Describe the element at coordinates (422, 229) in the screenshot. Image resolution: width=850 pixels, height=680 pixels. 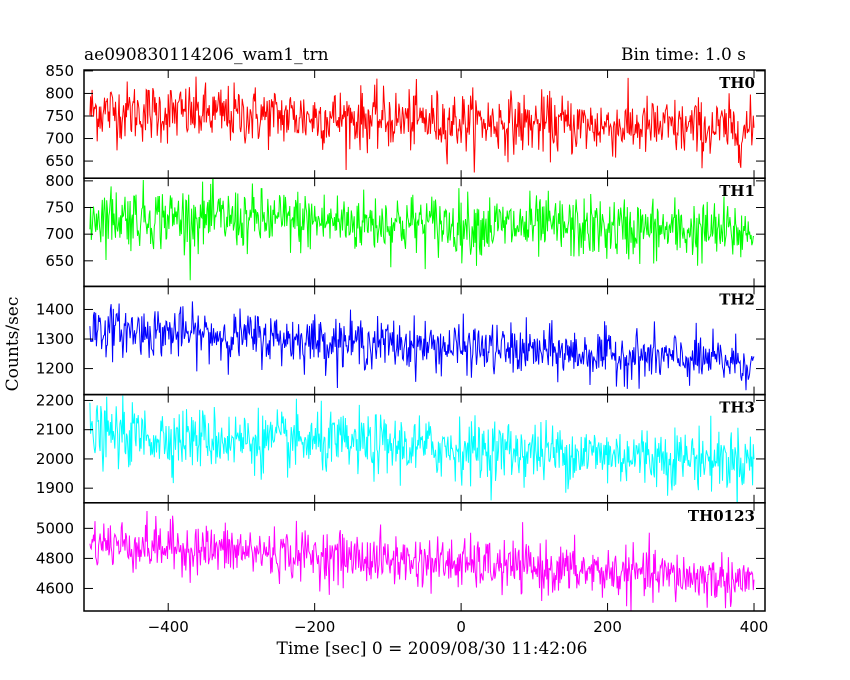
I see `series-line-th1` at that location.